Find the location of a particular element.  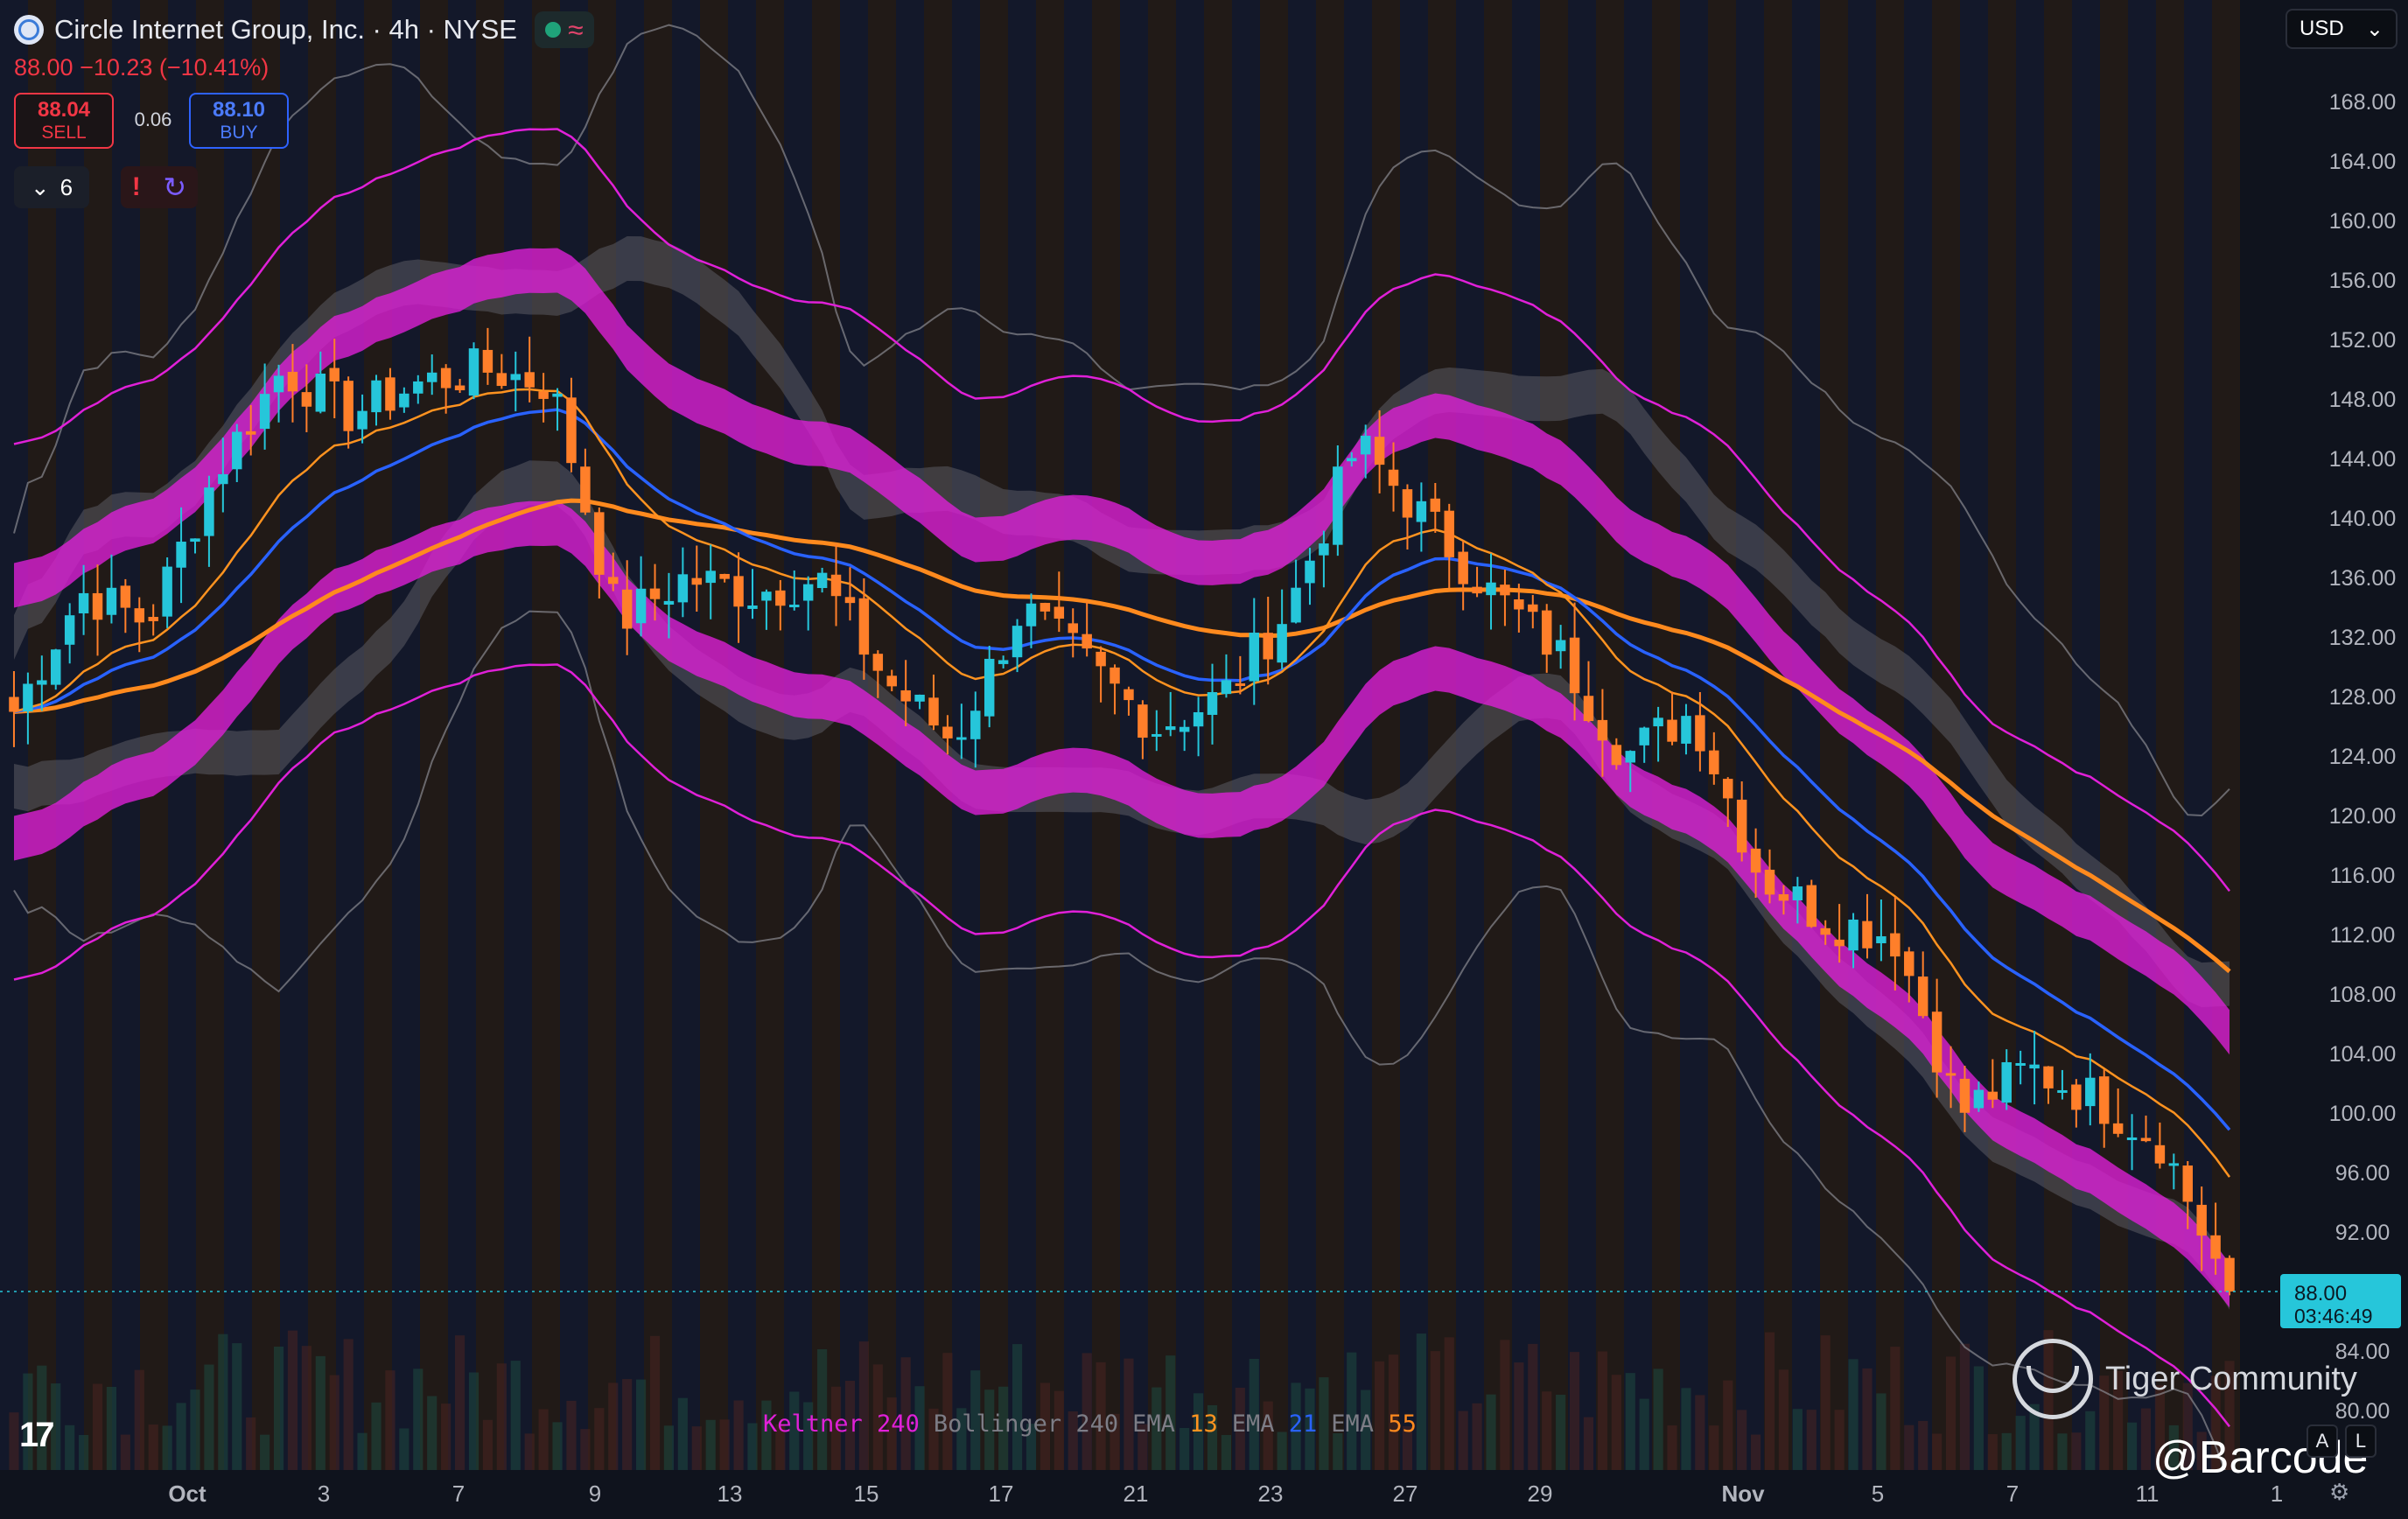

legend-item: Keltner 240 is located at coordinates (841, 1424).